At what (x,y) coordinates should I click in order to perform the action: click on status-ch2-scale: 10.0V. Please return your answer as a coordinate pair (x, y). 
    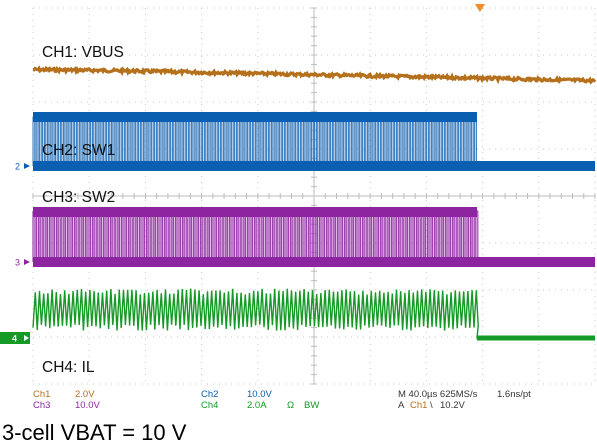
    Looking at the image, I should click on (259, 394).